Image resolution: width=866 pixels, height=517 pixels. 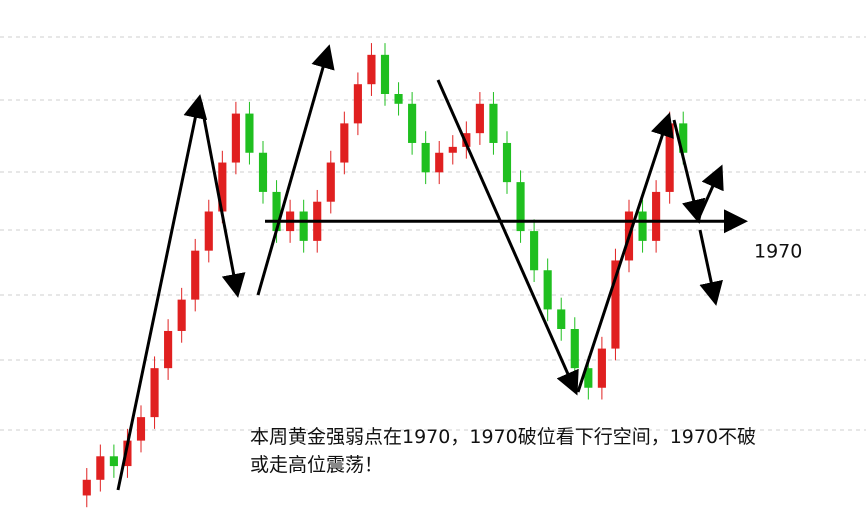 I want to click on annotation: 或走高位震荡！, so click(x=316, y=465).